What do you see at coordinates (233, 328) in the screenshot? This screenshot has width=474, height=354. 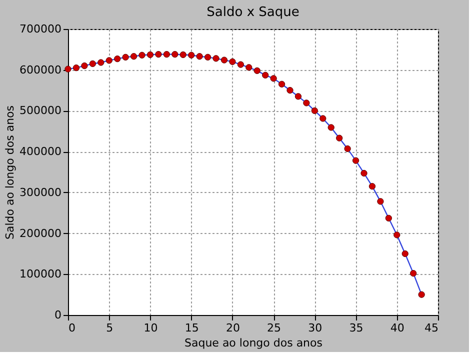 I see `x-tick-label: 20` at bounding box center [233, 328].